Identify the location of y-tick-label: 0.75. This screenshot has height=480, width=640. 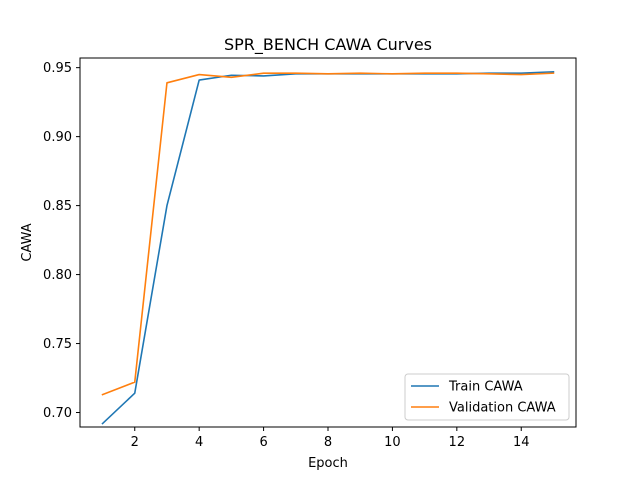
(57, 344).